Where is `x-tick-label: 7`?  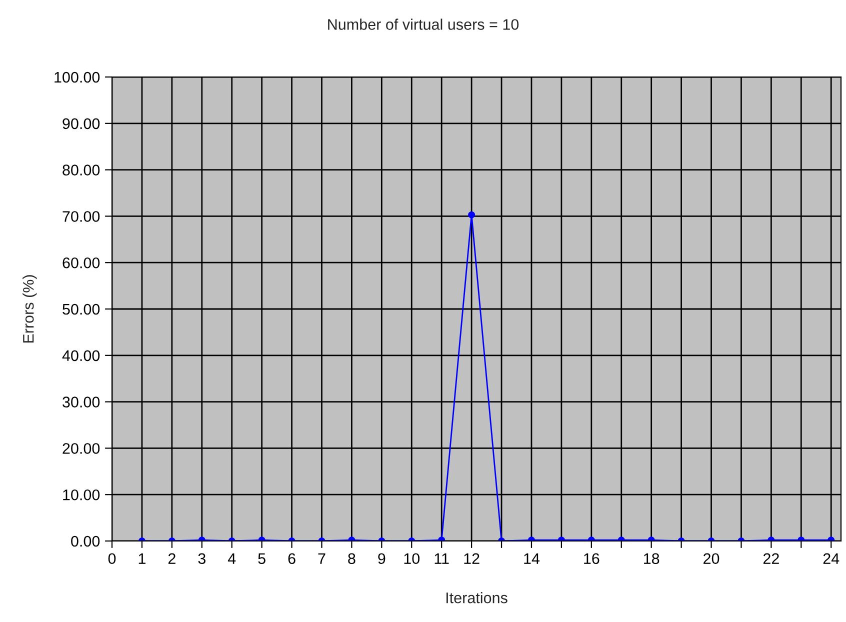
x-tick-label: 7 is located at coordinates (322, 558).